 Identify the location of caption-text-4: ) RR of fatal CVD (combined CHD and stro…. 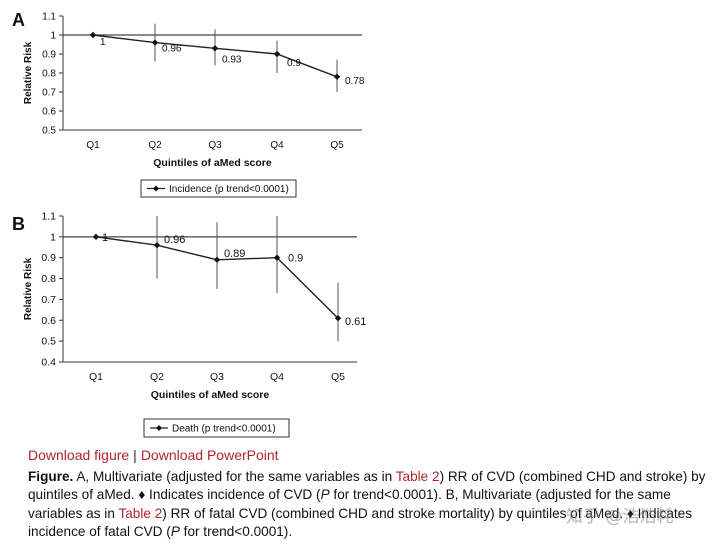
(360, 522).